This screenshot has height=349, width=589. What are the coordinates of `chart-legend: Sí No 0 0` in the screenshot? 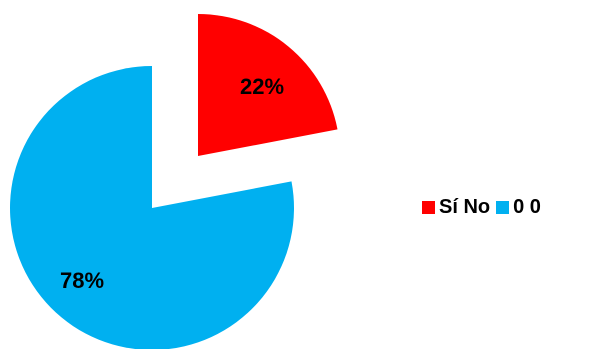 It's located at (484, 207).